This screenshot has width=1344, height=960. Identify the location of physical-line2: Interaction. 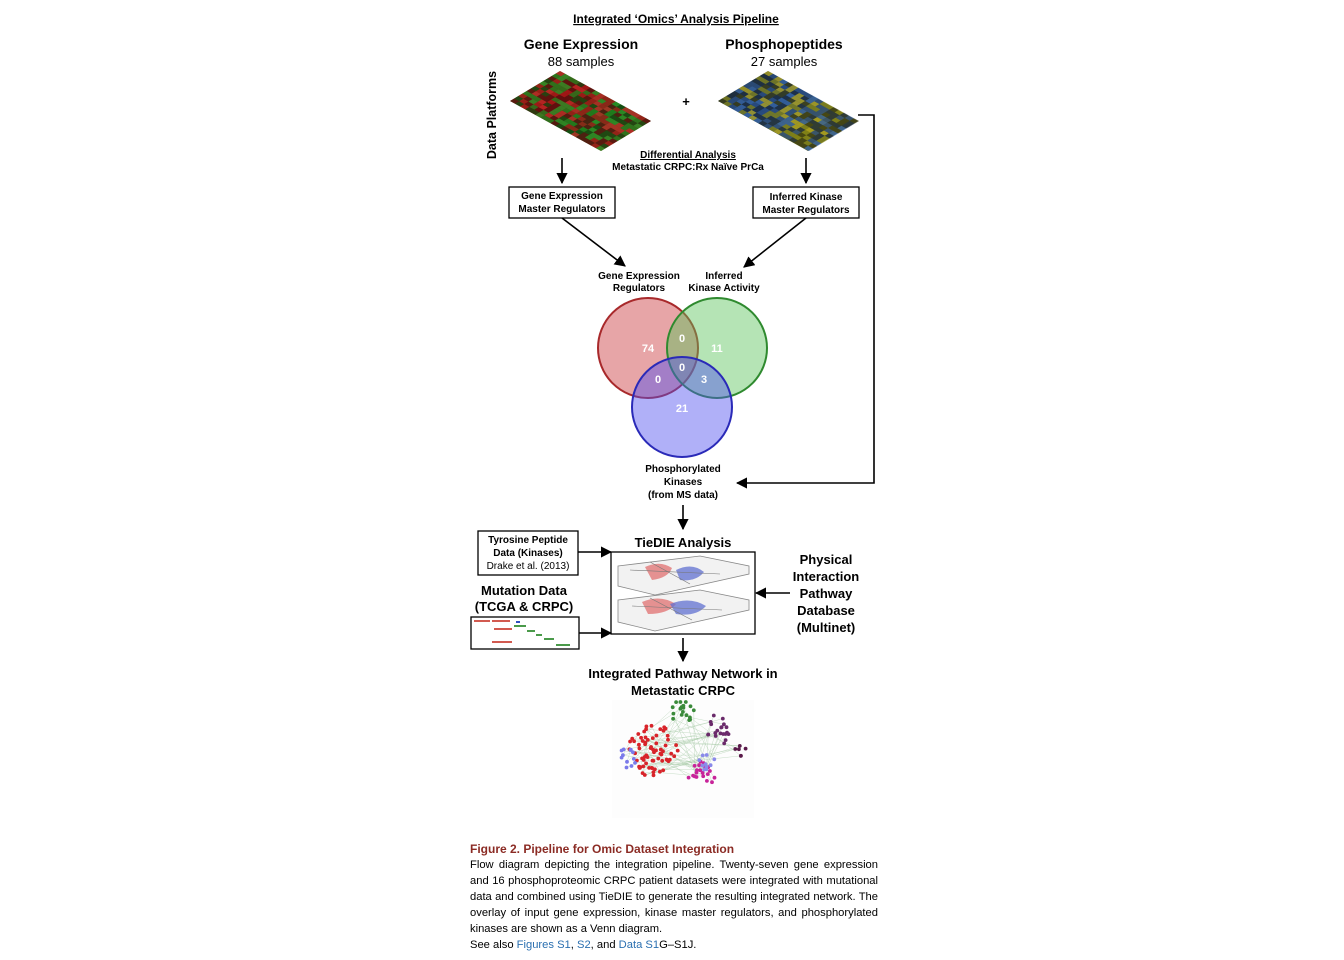
(826, 576).